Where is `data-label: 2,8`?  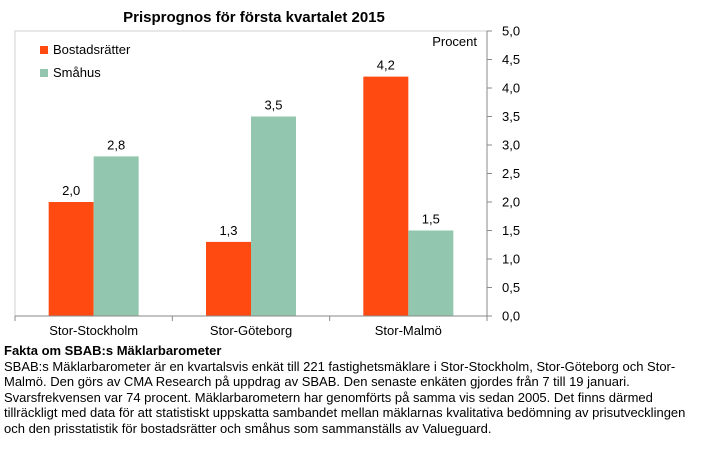
data-label: 2,8 is located at coordinates (116, 144).